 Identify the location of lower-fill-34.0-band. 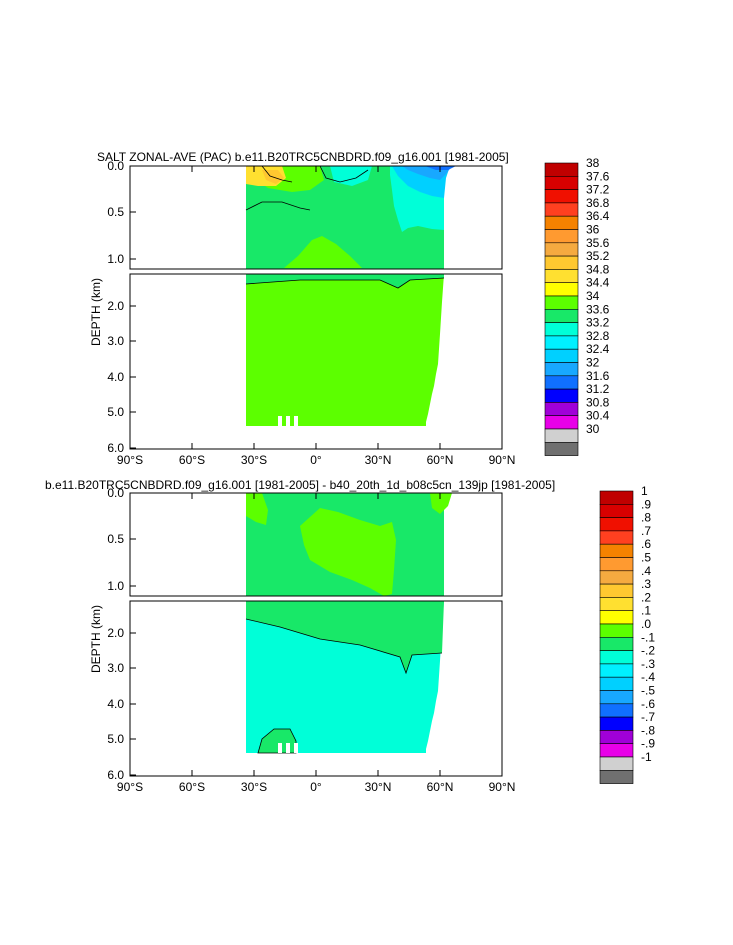
(345, 281).